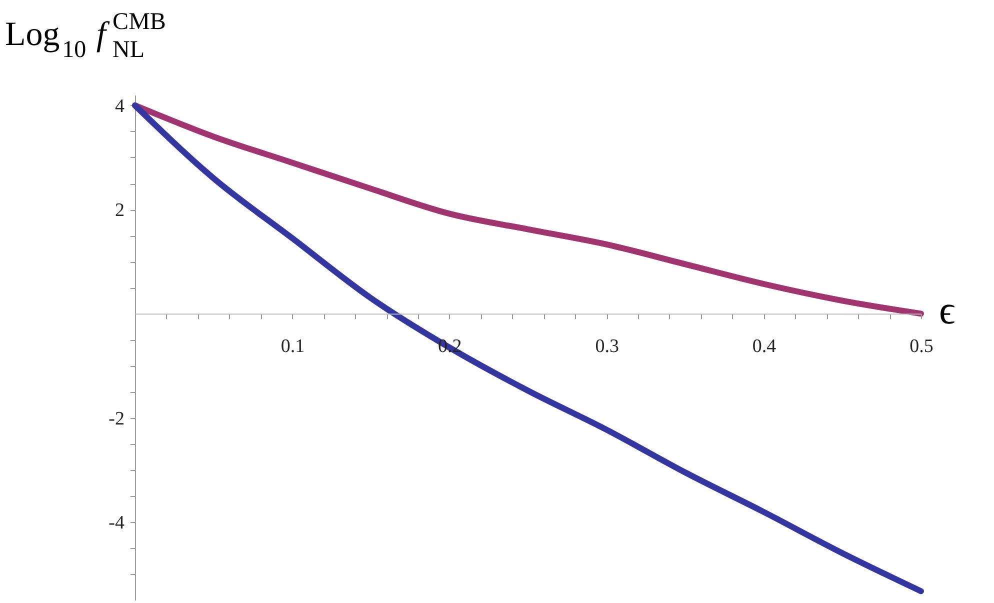 This screenshot has height=603, width=994. Describe the element at coordinates (116, 419) in the screenshot. I see `y-tick-label: -2` at that location.